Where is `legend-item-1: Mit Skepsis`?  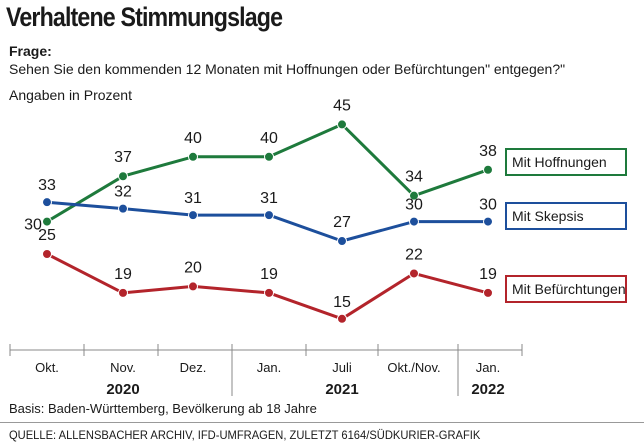 legend-item-1: Mit Skepsis is located at coordinates (566, 216).